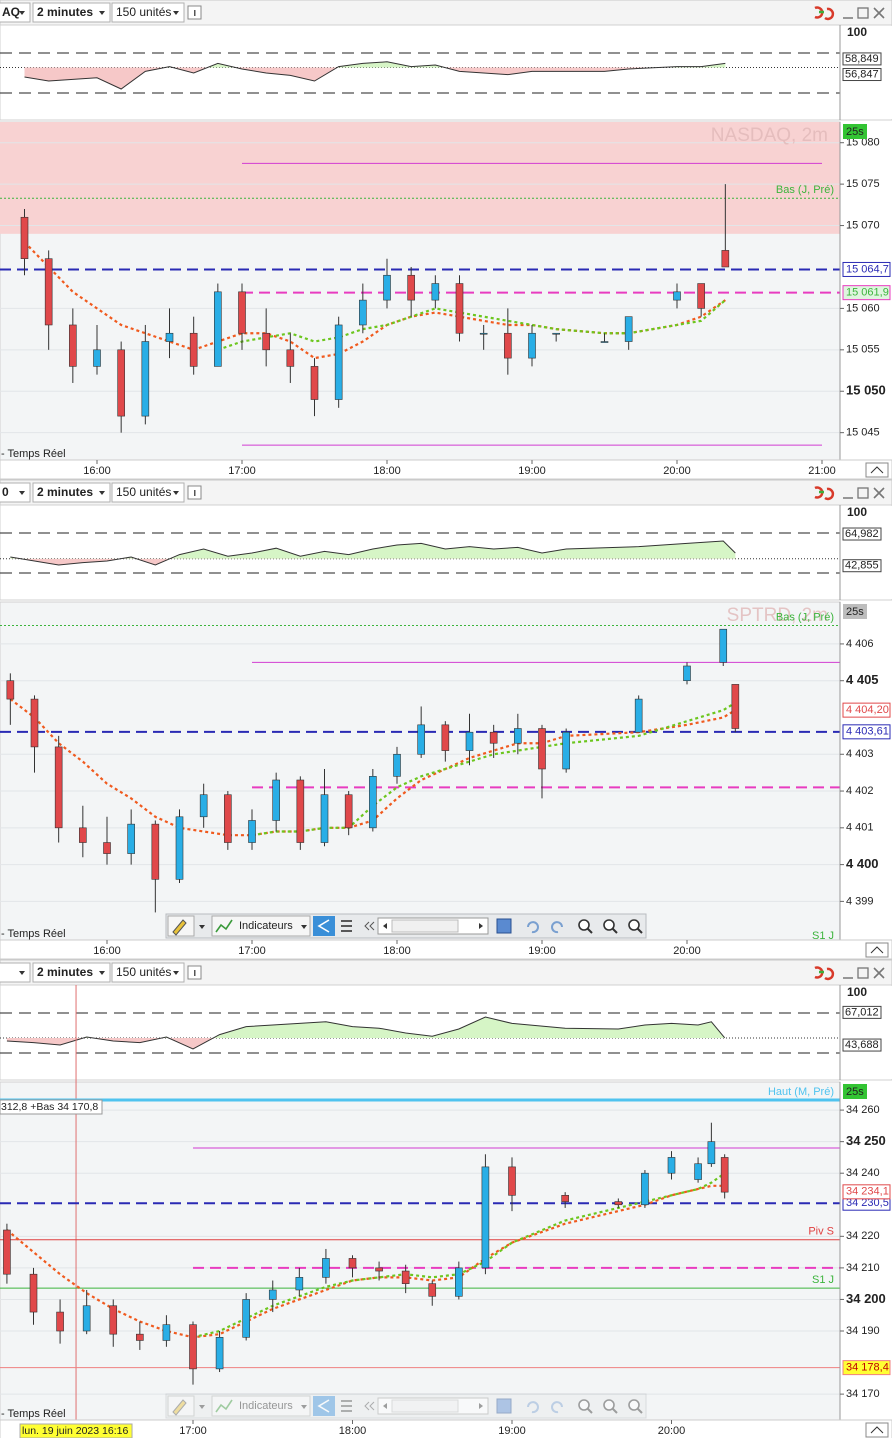 This screenshot has width=892, height=1438. Describe the element at coordinates (181, 1406) in the screenshot. I see `pen-button` at that location.